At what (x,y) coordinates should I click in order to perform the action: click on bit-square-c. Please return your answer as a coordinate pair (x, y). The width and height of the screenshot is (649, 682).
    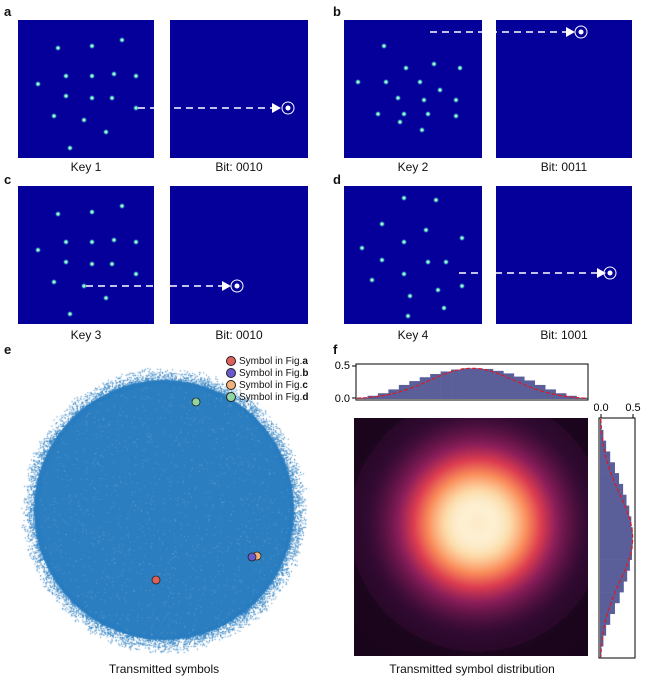
    Looking at the image, I should click on (239, 255).